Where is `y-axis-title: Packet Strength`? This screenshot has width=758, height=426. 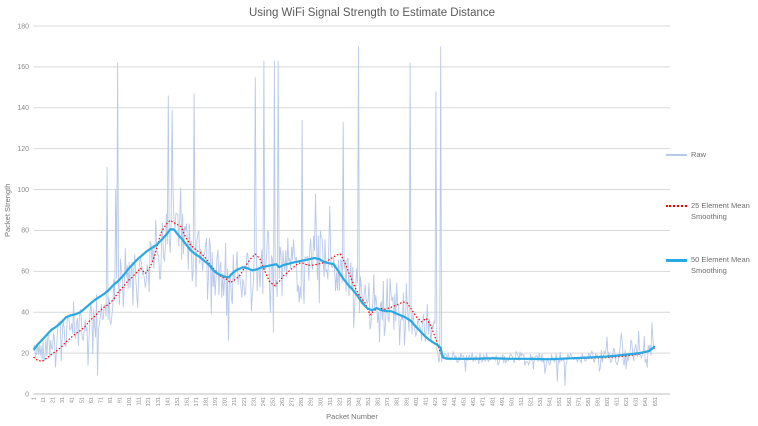 y-axis-title: Packet Strength is located at coordinates (7, 210).